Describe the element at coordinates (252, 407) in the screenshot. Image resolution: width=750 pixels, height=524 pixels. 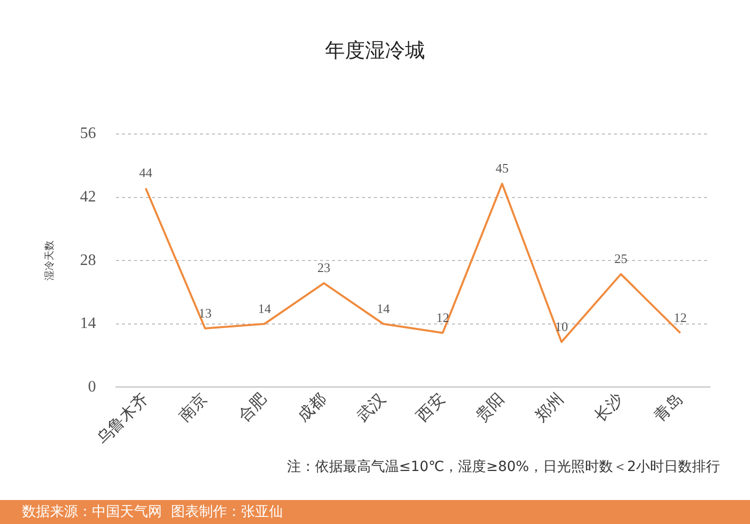
I see `x-tick-label: 合肥` at that location.